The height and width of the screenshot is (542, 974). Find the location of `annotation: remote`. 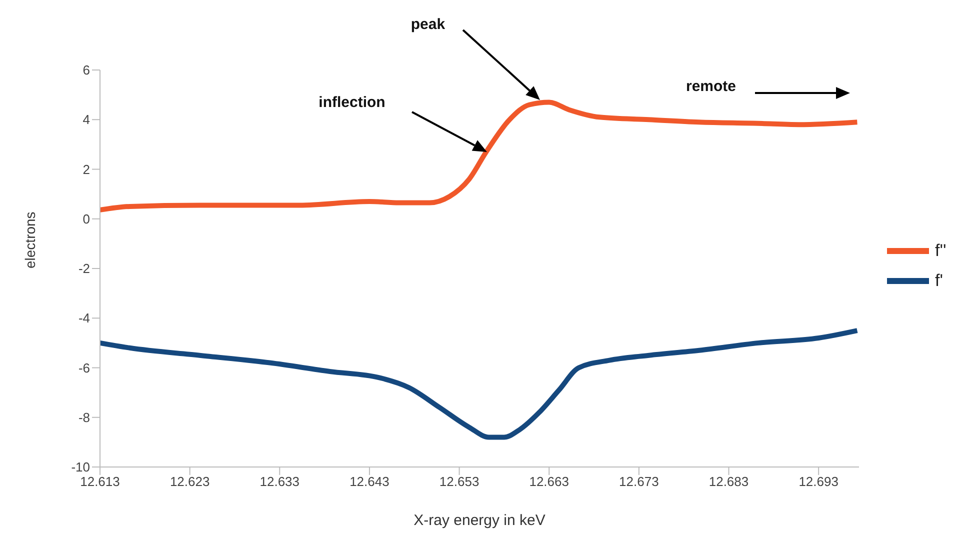

annotation: remote is located at coordinates (711, 86).